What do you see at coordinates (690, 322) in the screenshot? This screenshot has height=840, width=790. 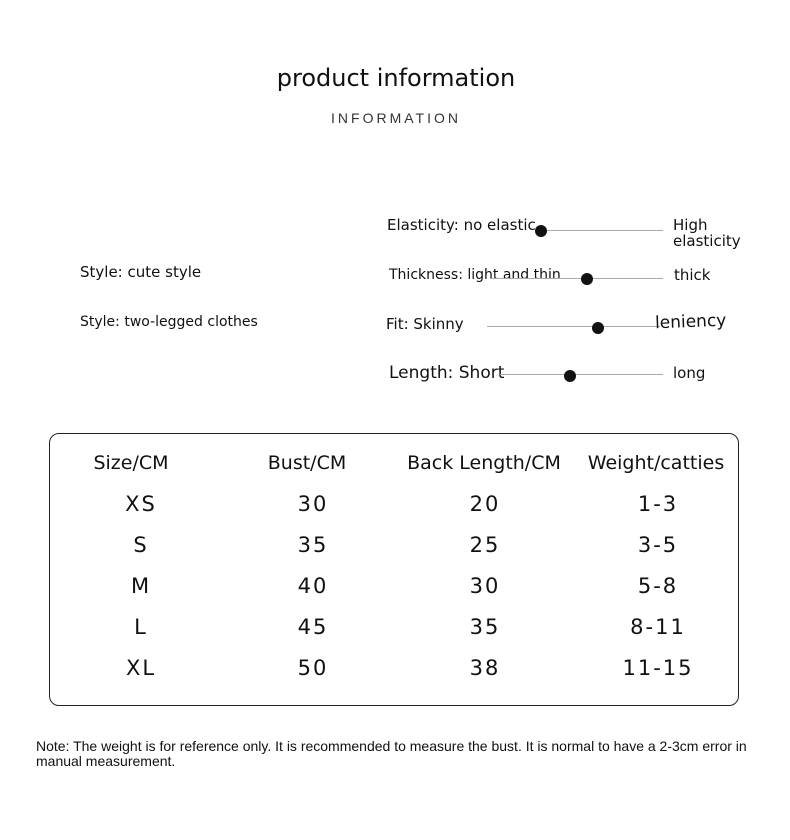 I see `attribute-high-label: leniency` at bounding box center [690, 322].